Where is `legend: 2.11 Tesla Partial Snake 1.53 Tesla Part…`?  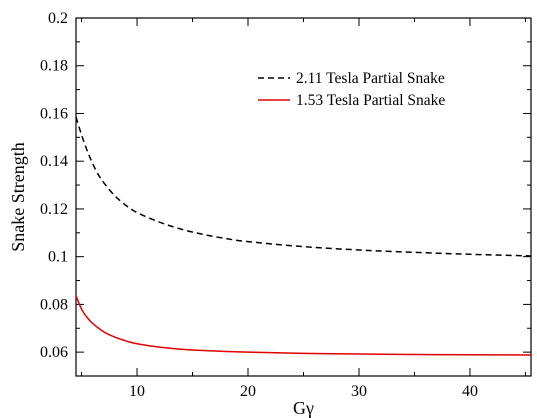 legend: 2.11 Tesla Partial Snake 1.53 Tesla Part… is located at coordinates (351, 89).